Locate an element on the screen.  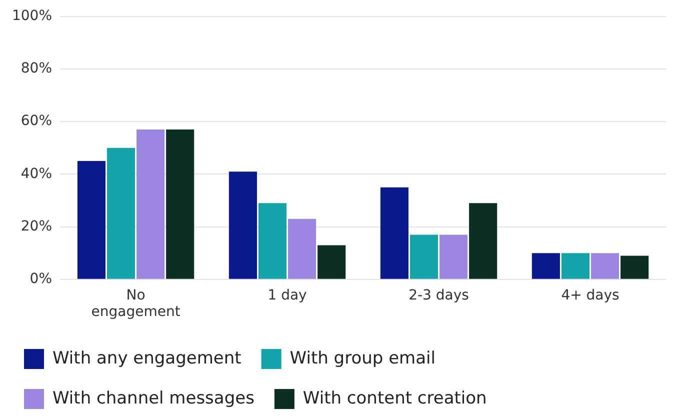
x-tick-label: 2-3 days is located at coordinates (438, 295).